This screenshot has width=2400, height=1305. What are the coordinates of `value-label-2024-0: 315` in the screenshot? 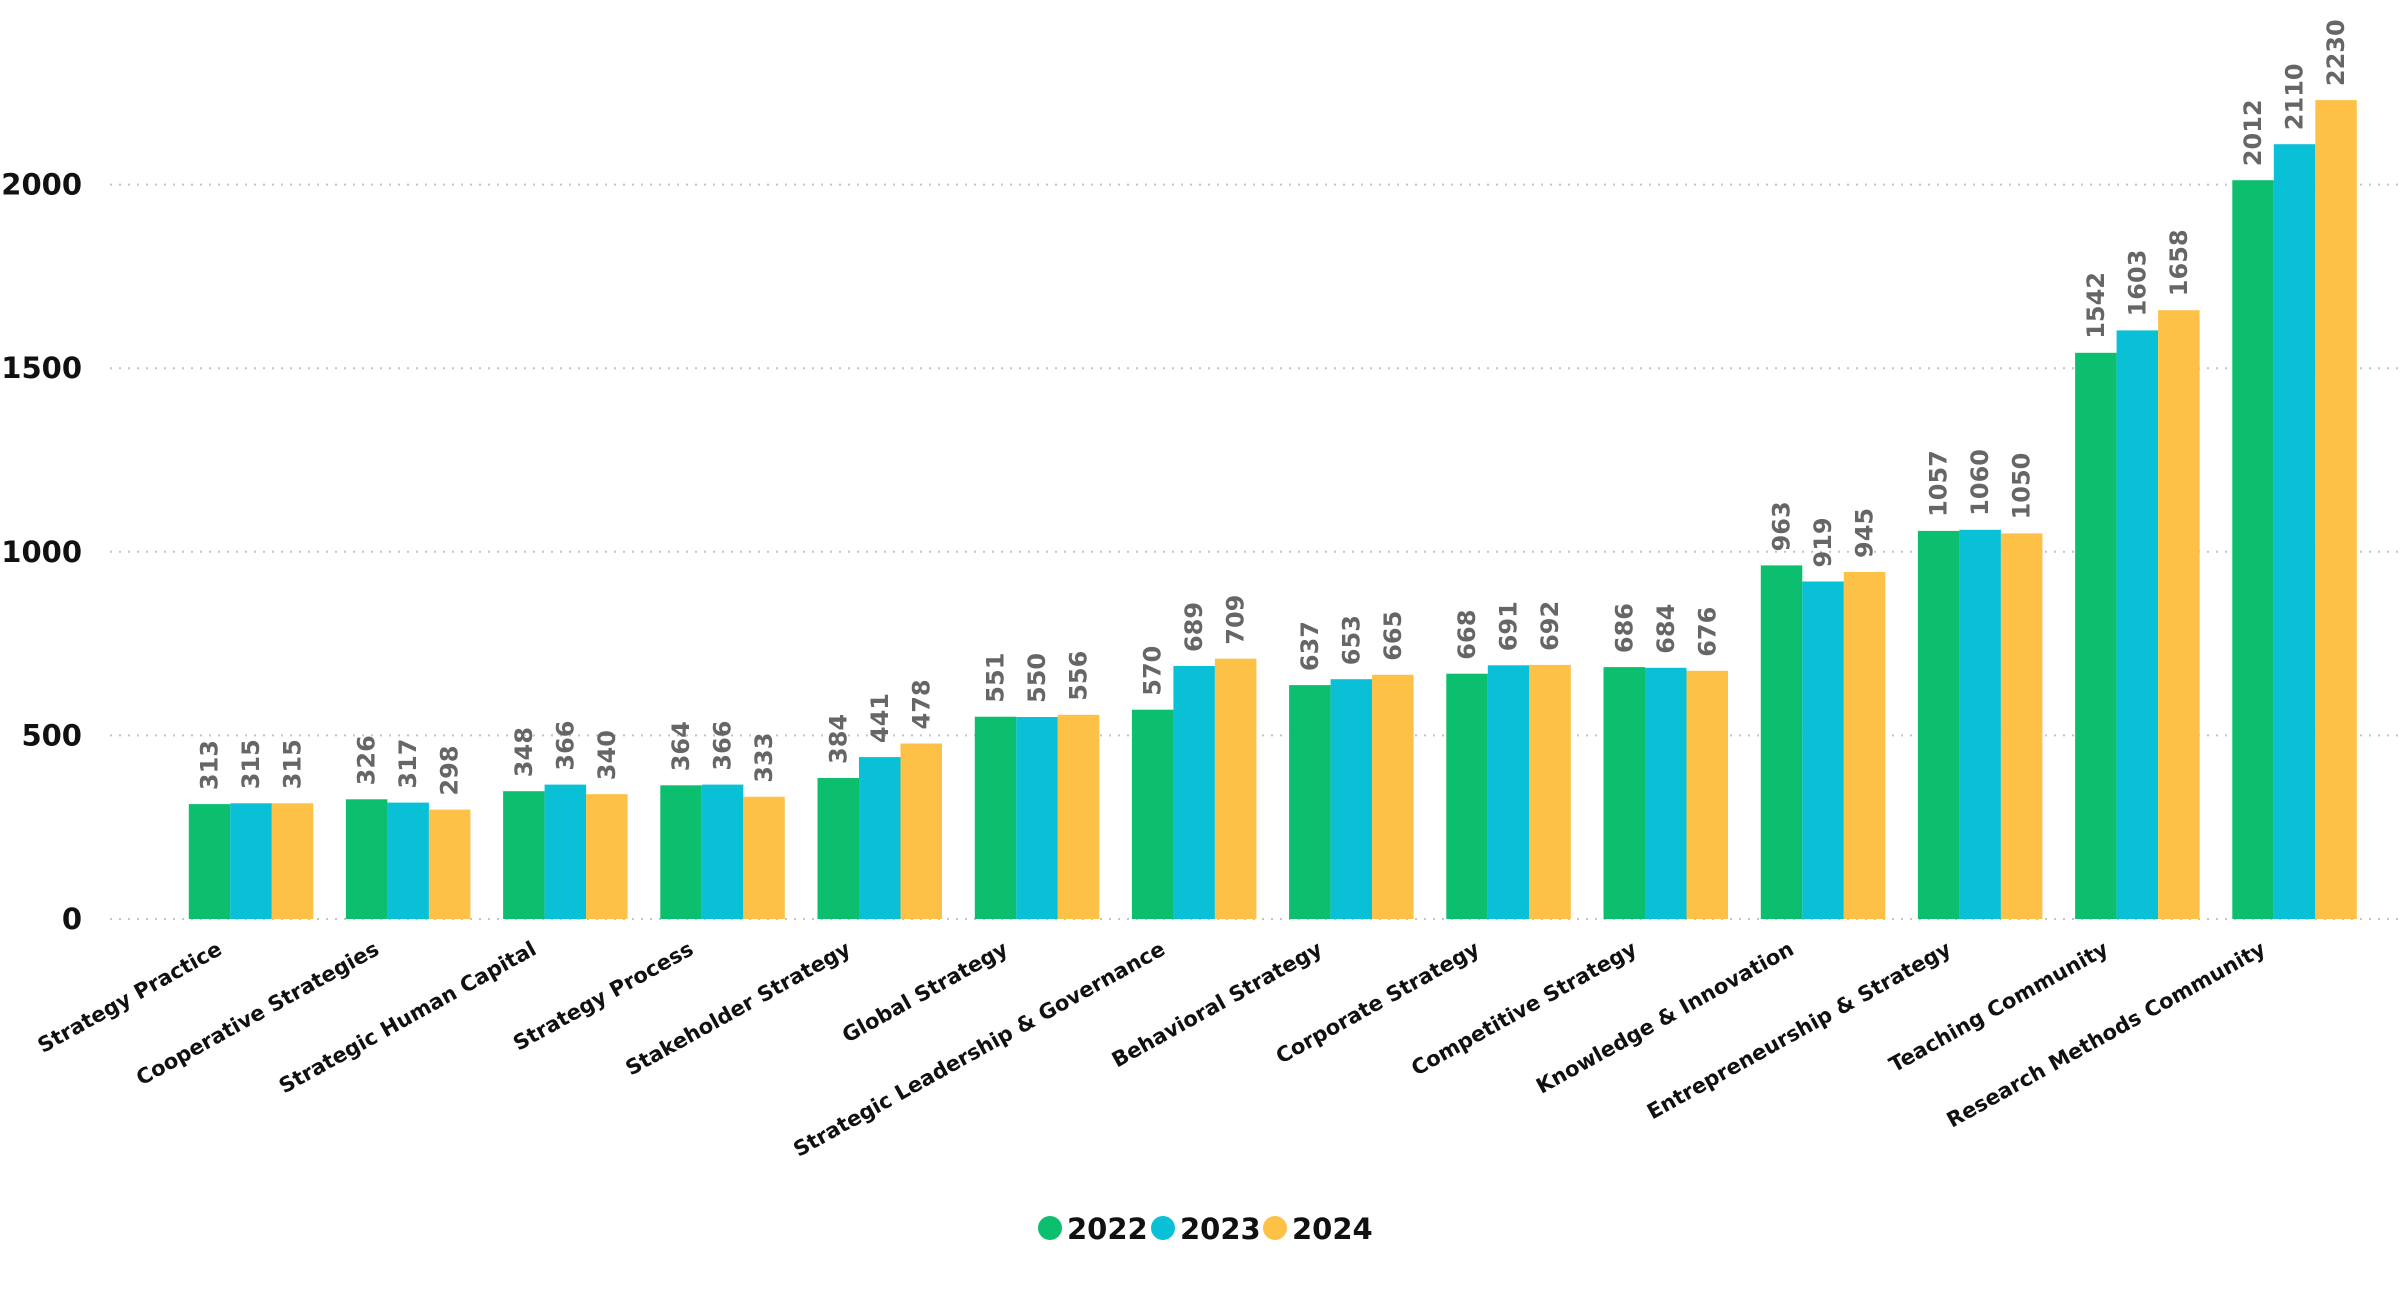 It's located at (293, 764).